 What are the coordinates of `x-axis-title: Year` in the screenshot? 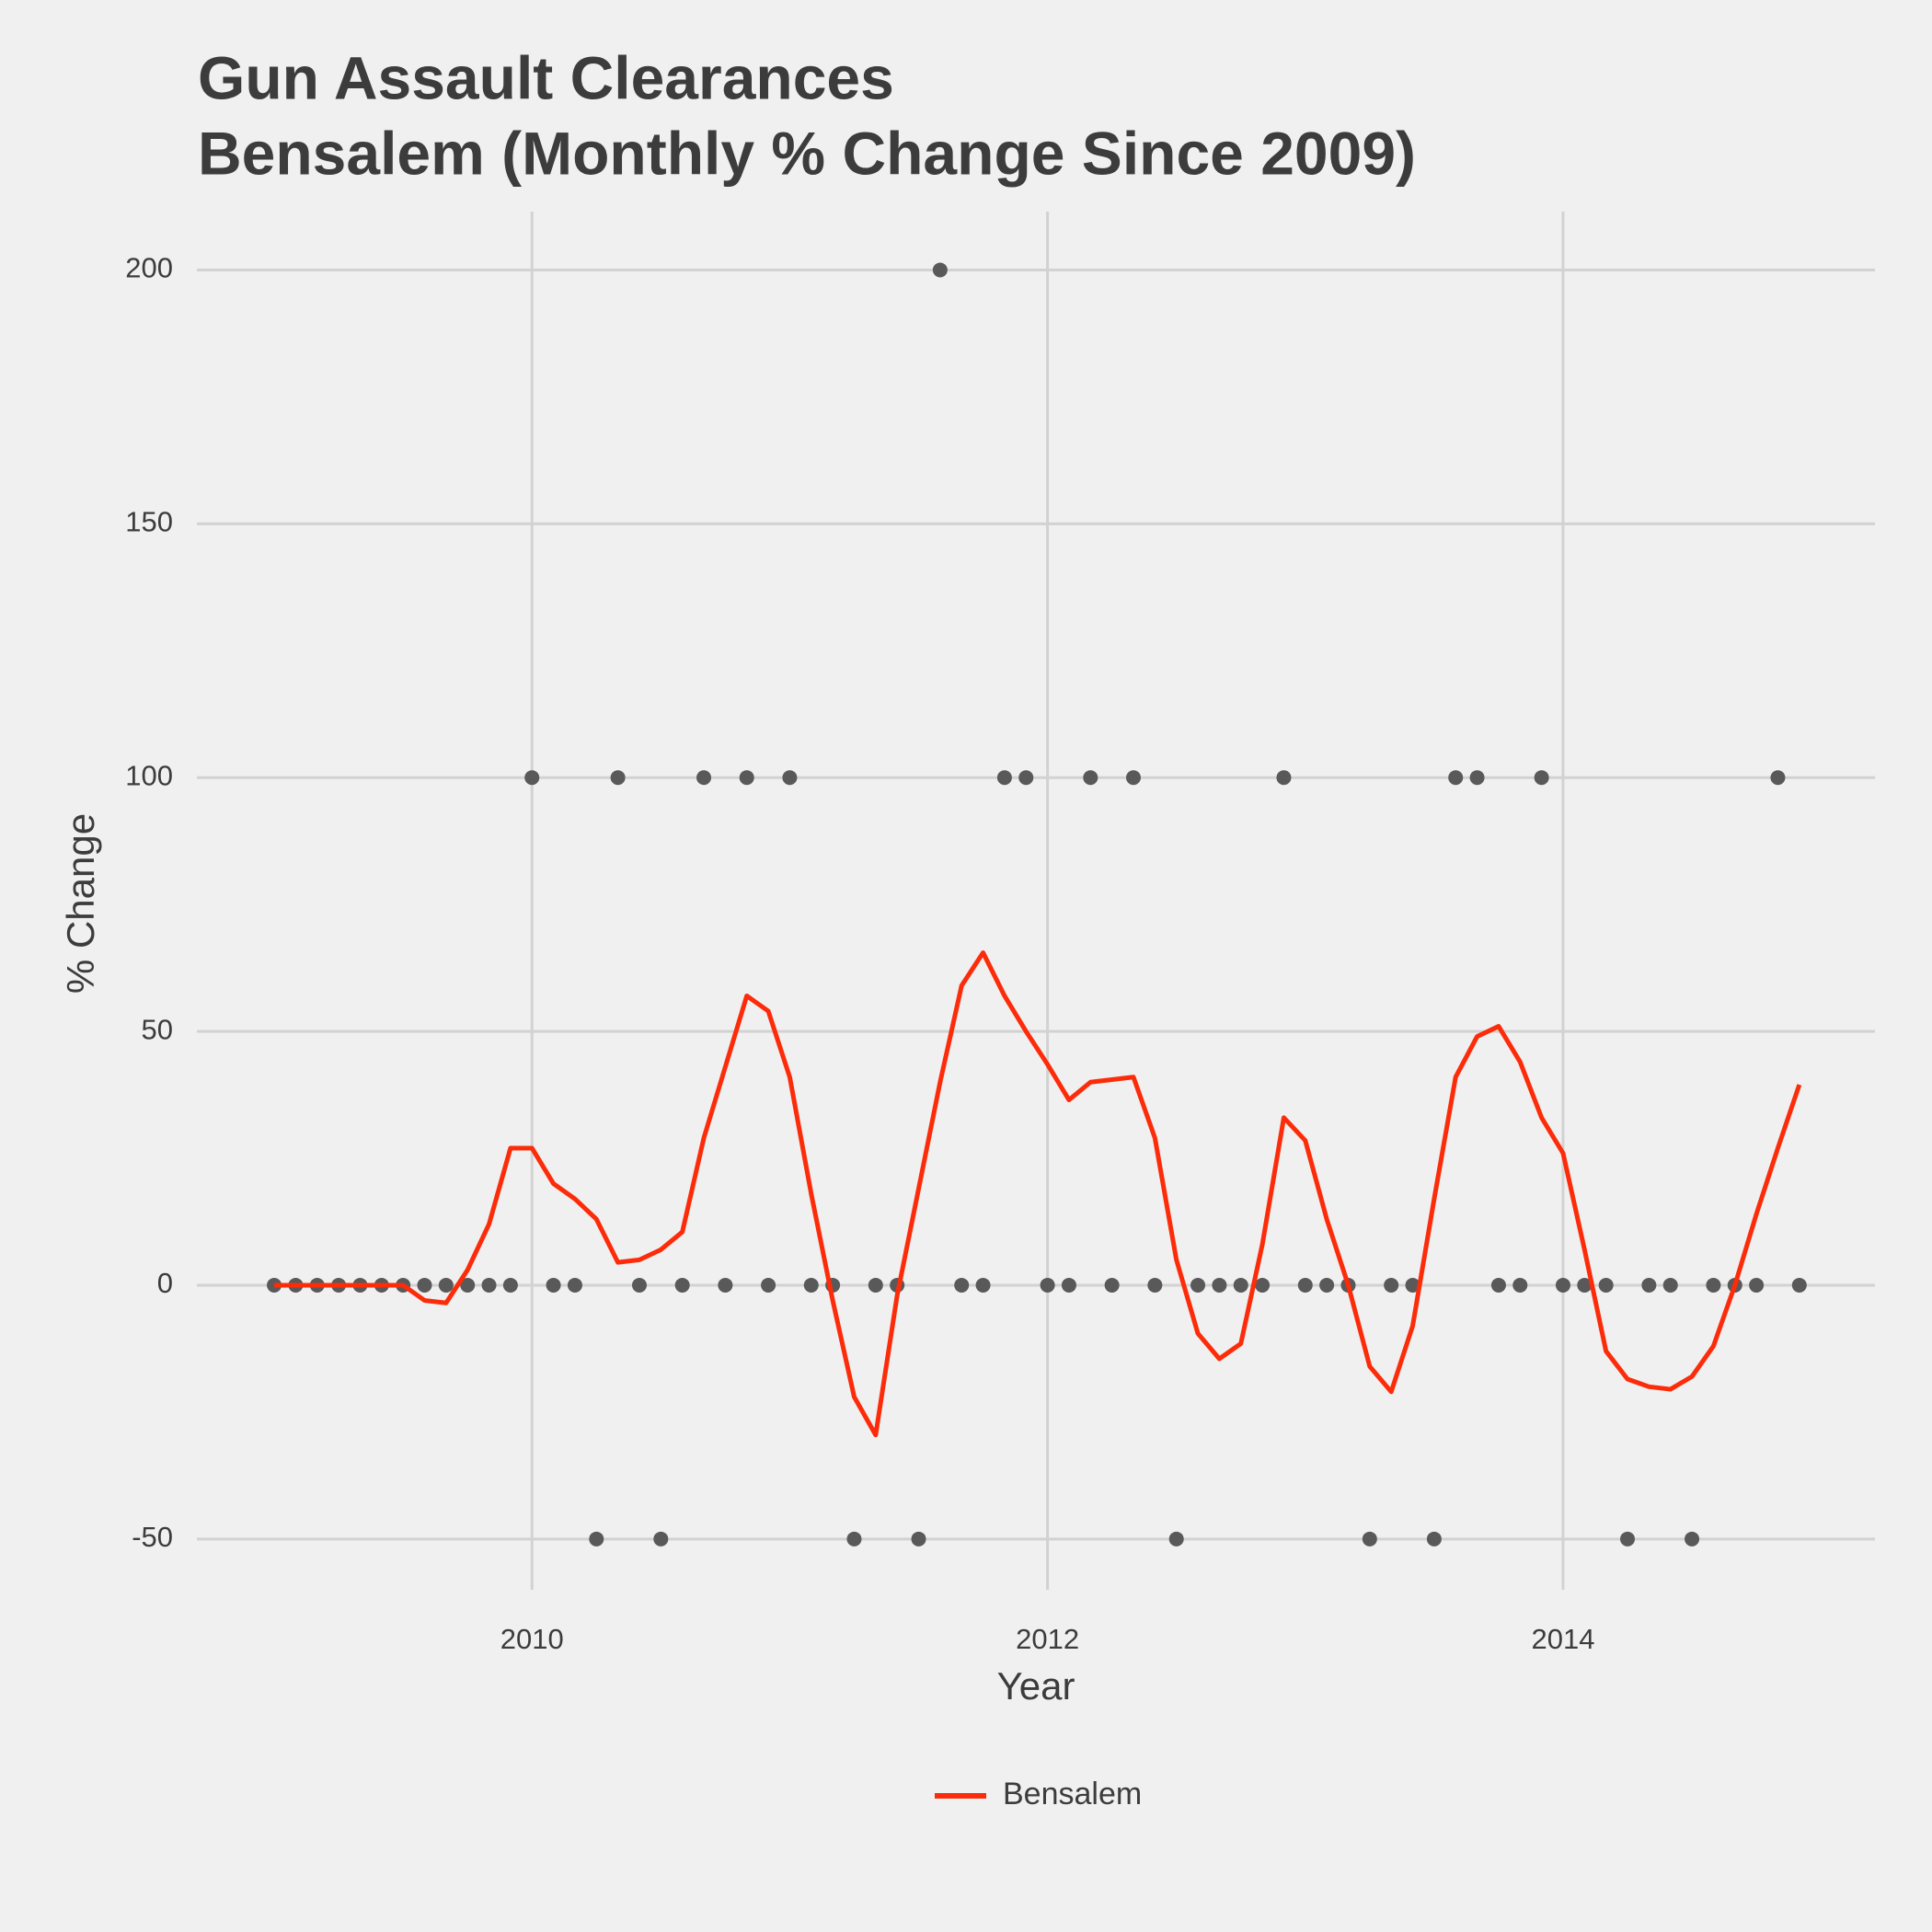 It's located at (1036, 1686).